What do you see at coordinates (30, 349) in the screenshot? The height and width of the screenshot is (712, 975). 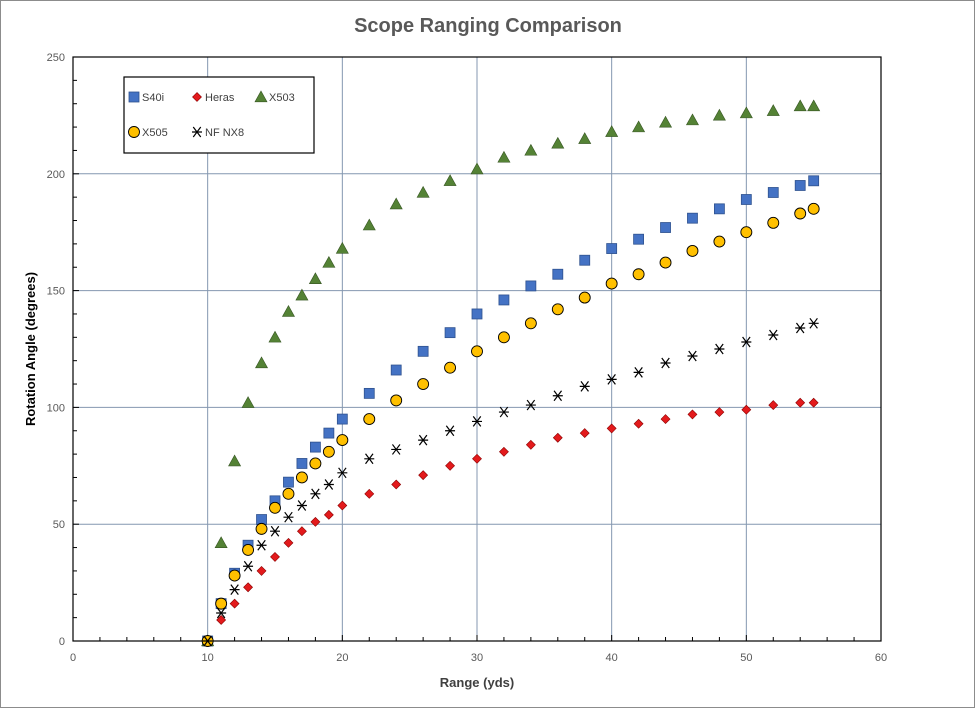 I see `y-axis-label: Rotation Angle (degrees)` at bounding box center [30, 349].